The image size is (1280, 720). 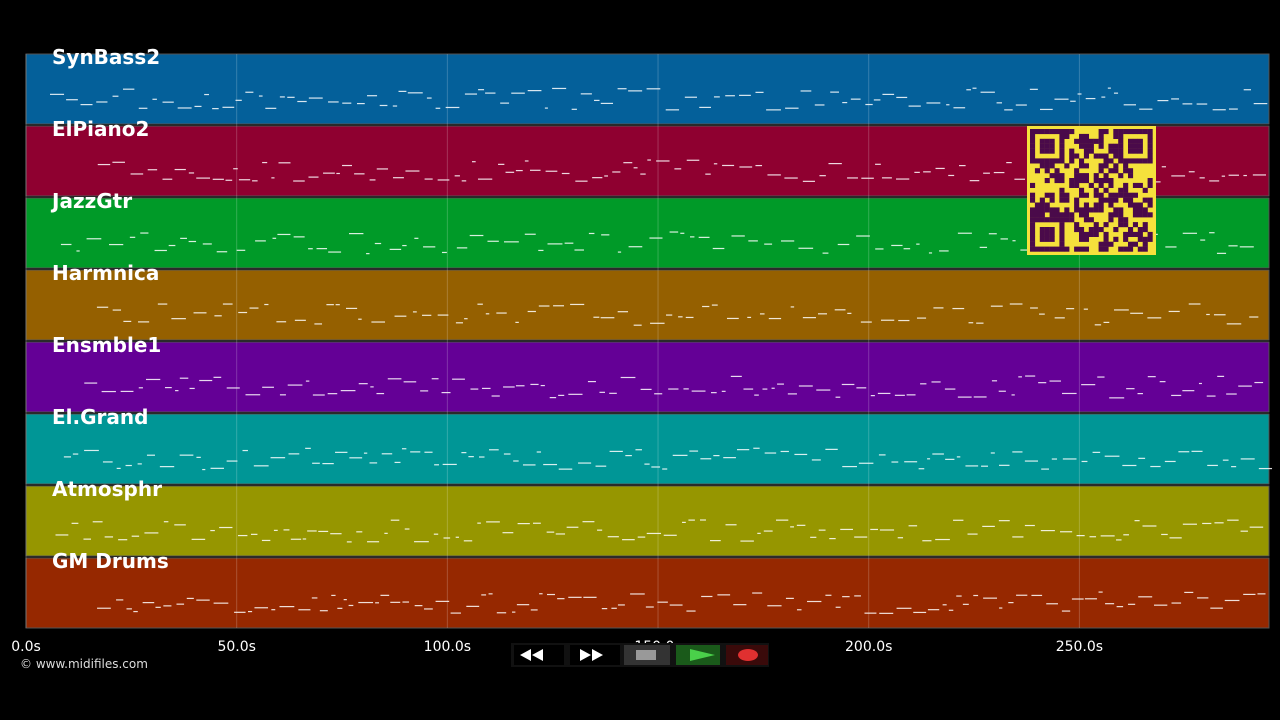 What do you see at coordinates (591, 655) in the screenshot?
I see `forward-icon` at bounding box center [591, 655].